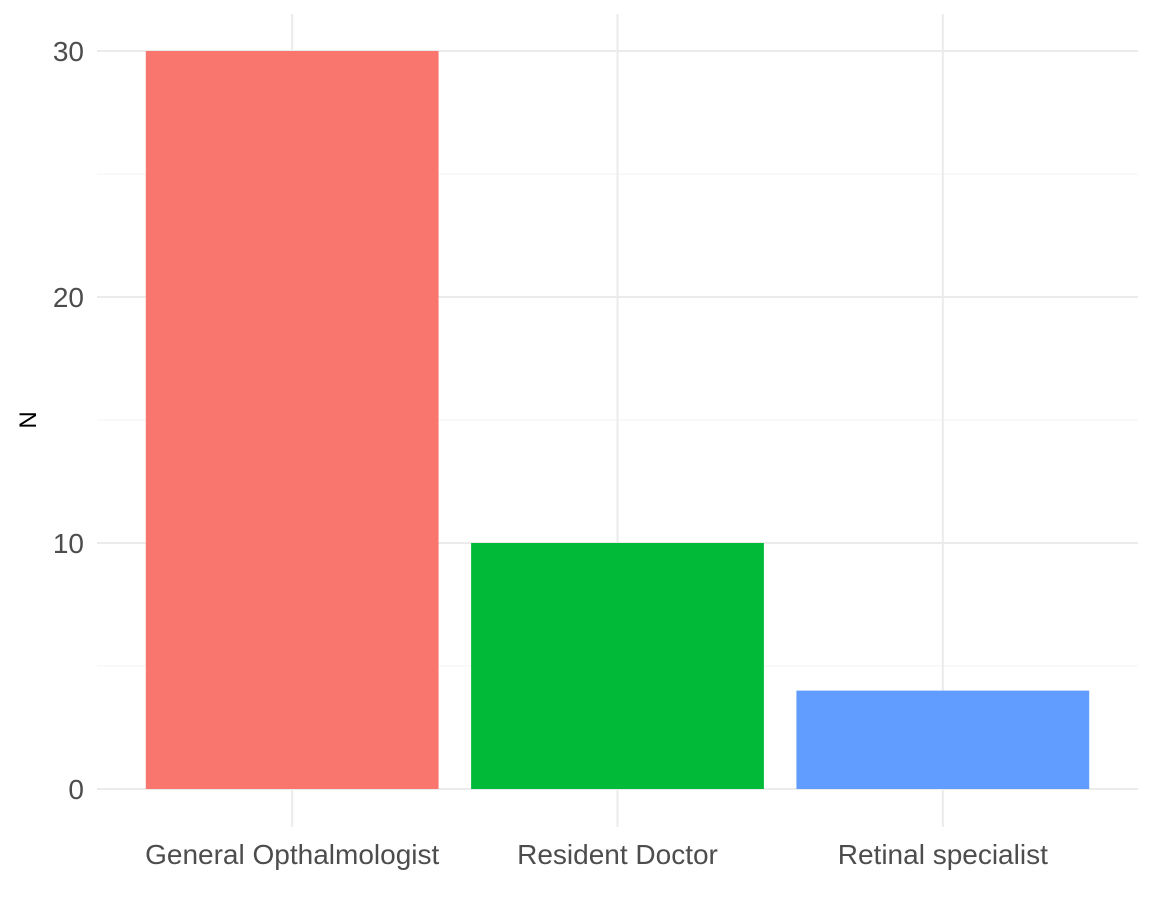 This screenshot has height=921, width=1152. What do you see at coordinates (68, 297) in the screenshot?
I see `y-tick-label: 20` at bounding box center [68, 297].